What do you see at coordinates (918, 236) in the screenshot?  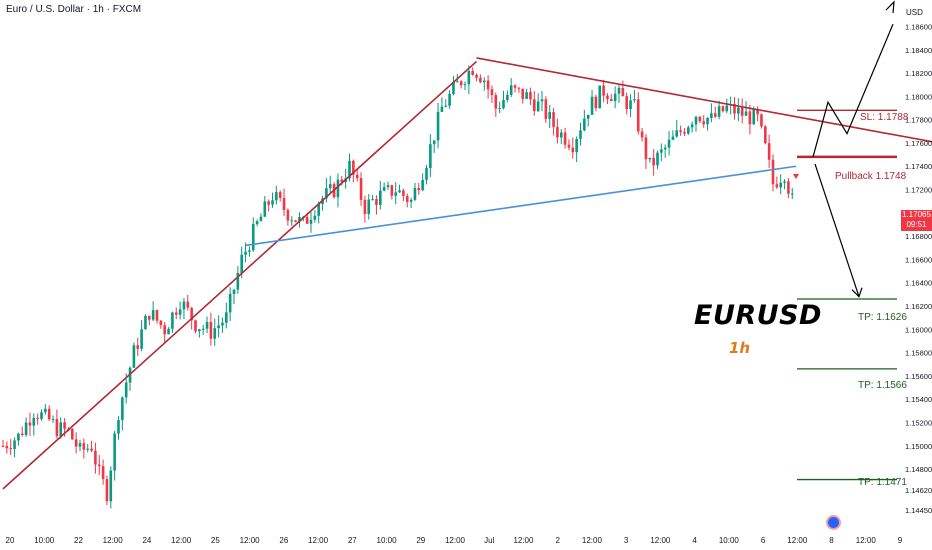 I see `y-tick-label: 1.16800` at bounding box center [918, 236].